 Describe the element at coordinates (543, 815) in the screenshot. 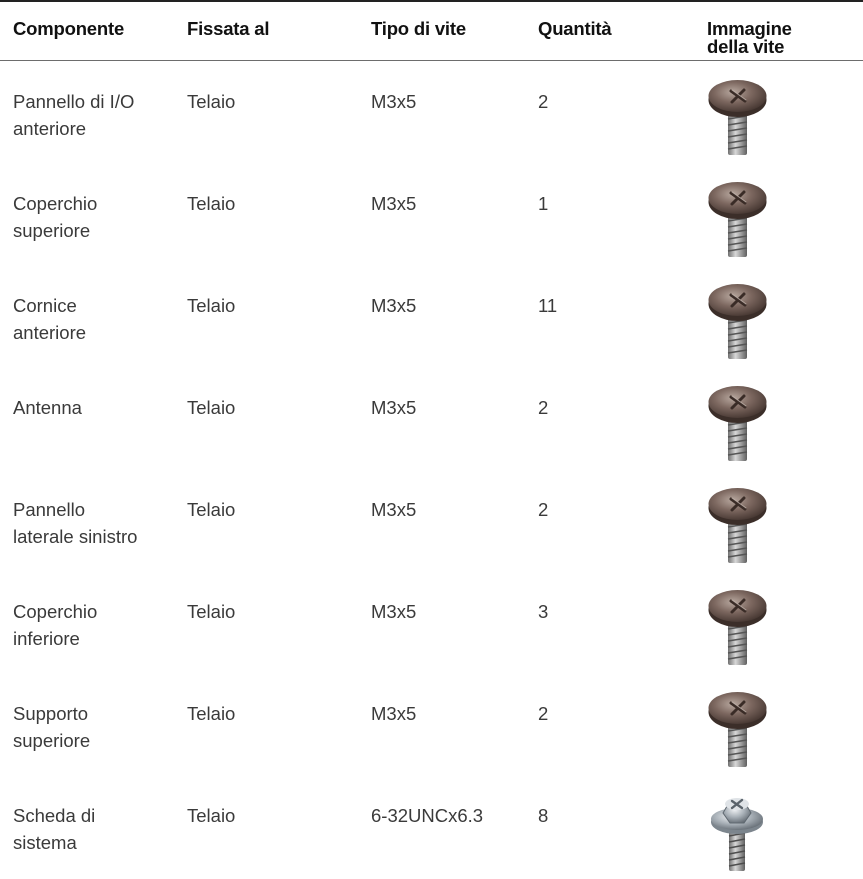

I see `cell-quantity: 8` at that location.